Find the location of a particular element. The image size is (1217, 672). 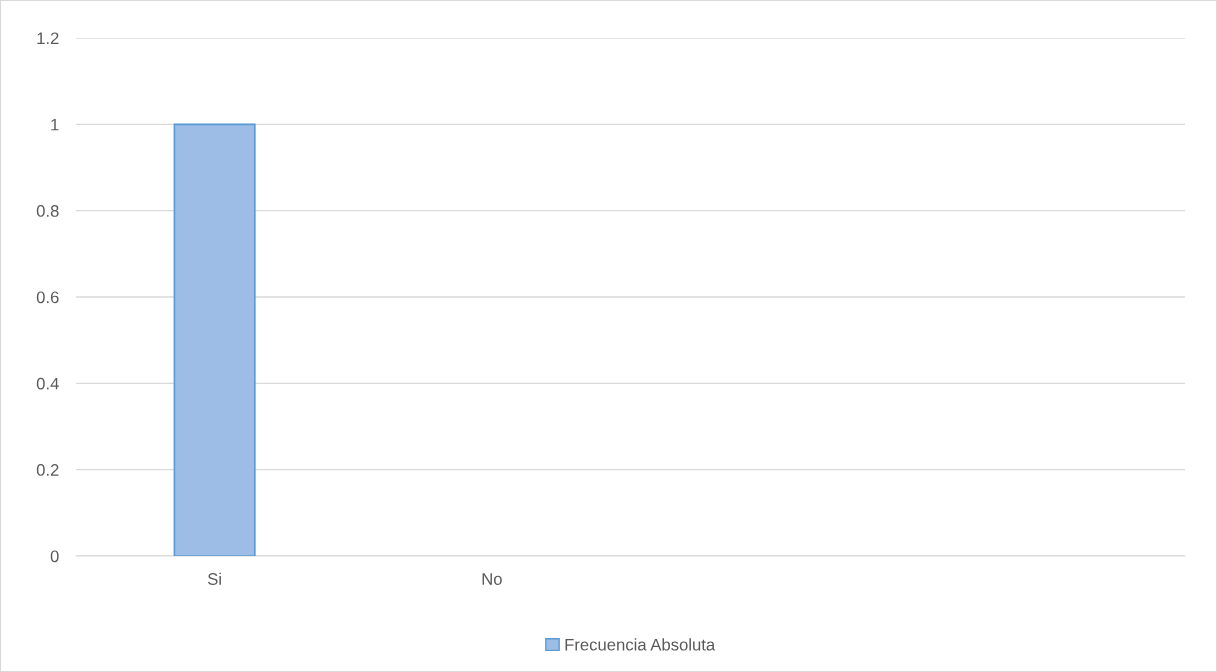

y-tick-label: 1.2 is located at coordinates (48, 38).